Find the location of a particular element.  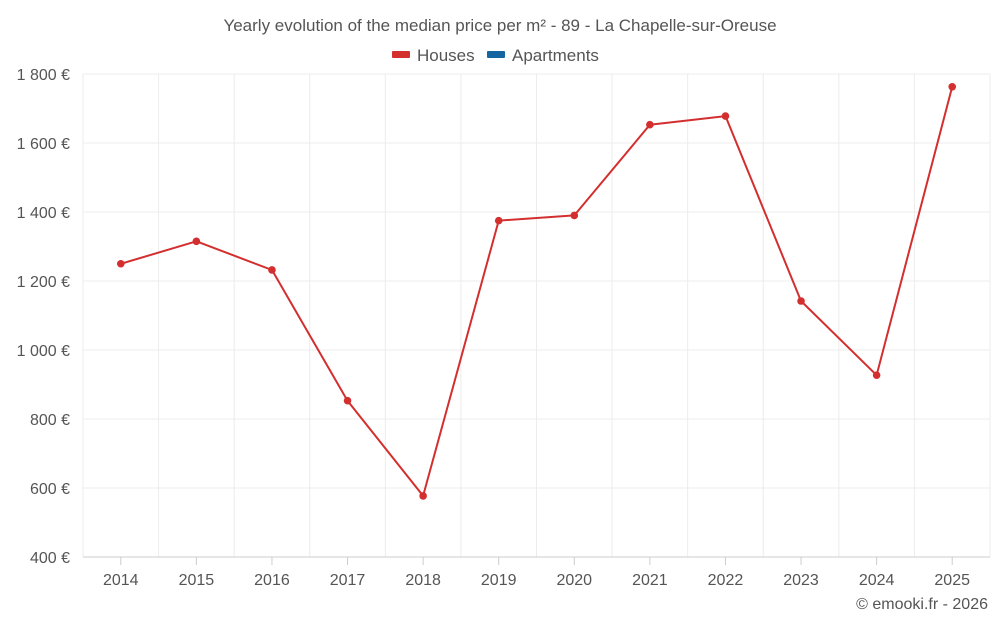

legend-label-apartments: Apartments is located at coordinates (555, 55).